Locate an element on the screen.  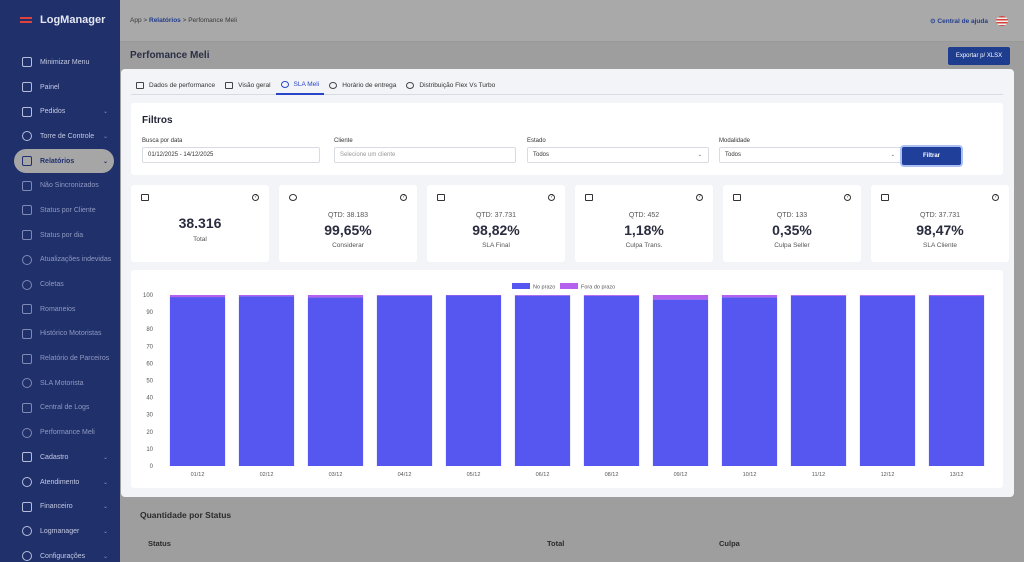
home-icon is located at coordinates (27, 87).